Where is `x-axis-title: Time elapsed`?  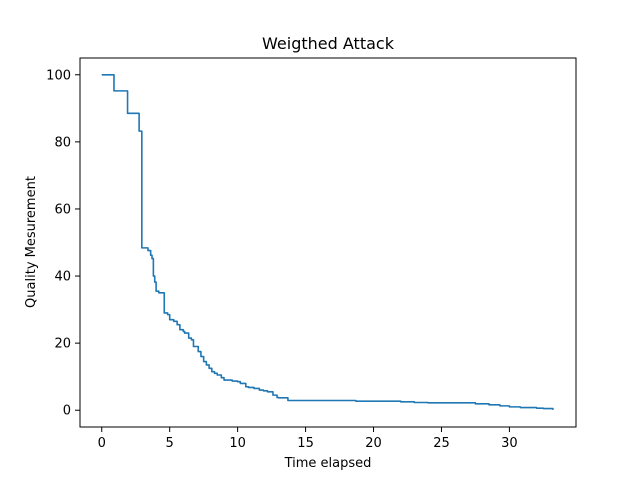 x-axis-title: Time elapsed is located at coordinates (328, 463).